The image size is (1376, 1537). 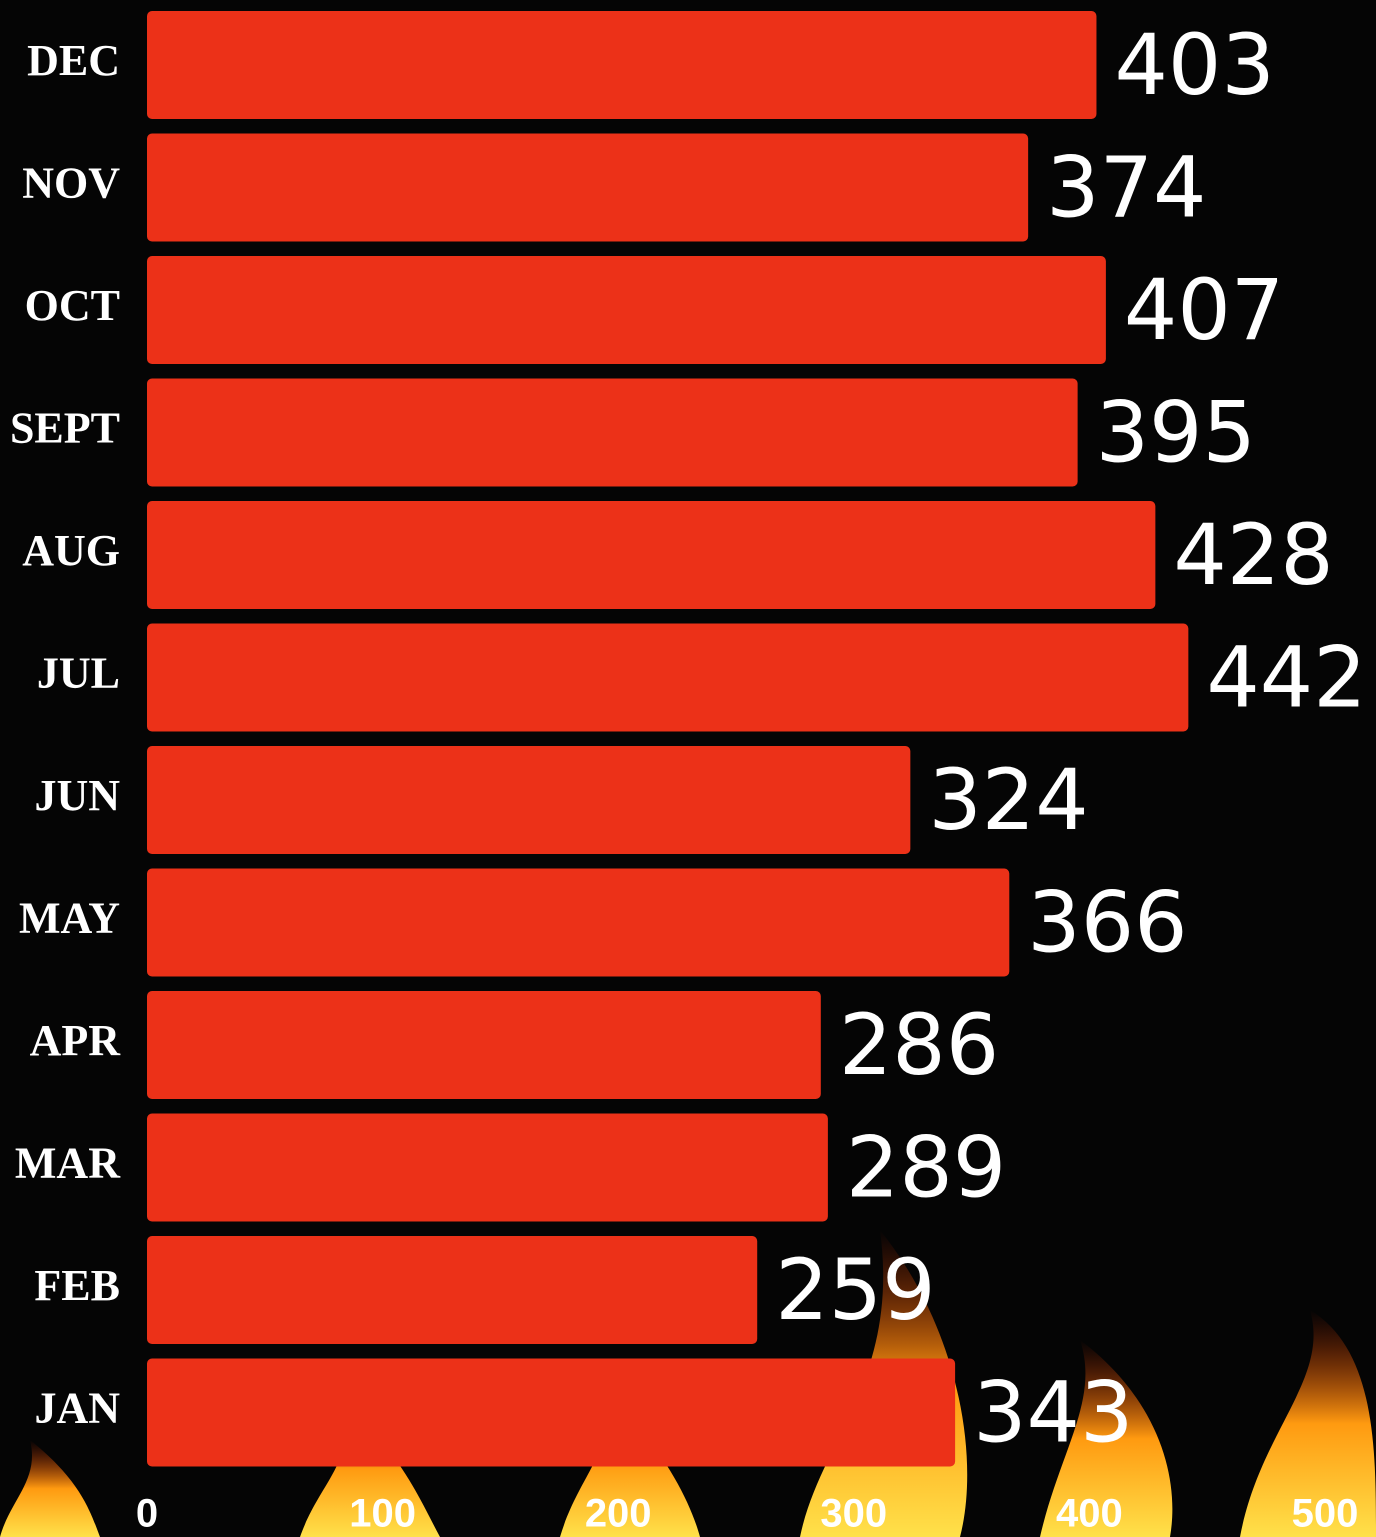 I want to click on value-label: 259, so click(x=855, y=1290).